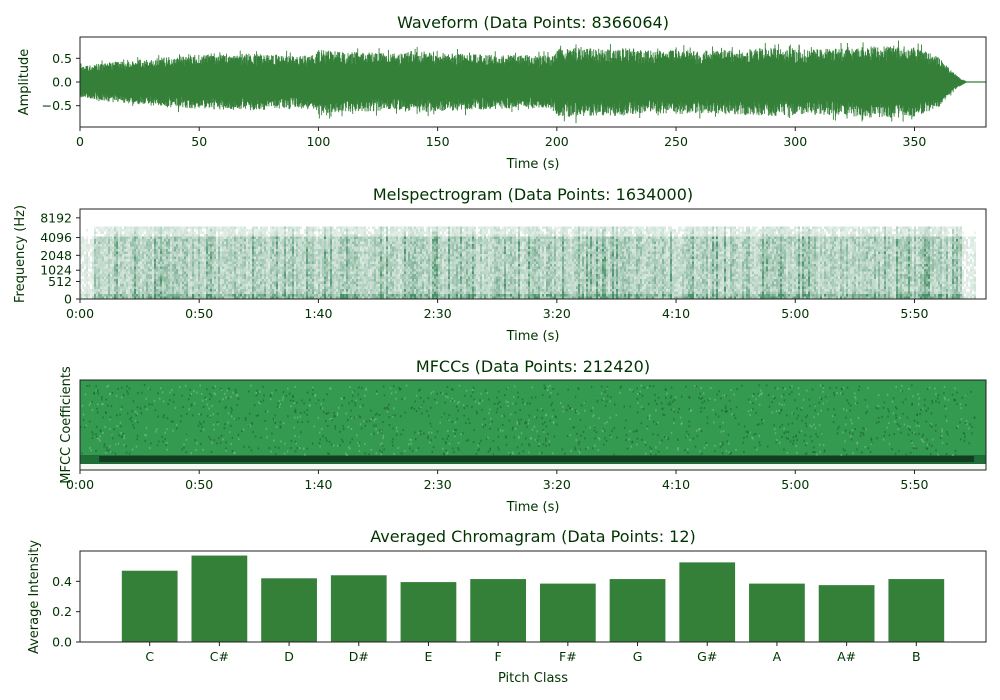  Describe the element at coordinates (62, 82) in the screenshot. I see `y-tick-label: 0.0` at that location.